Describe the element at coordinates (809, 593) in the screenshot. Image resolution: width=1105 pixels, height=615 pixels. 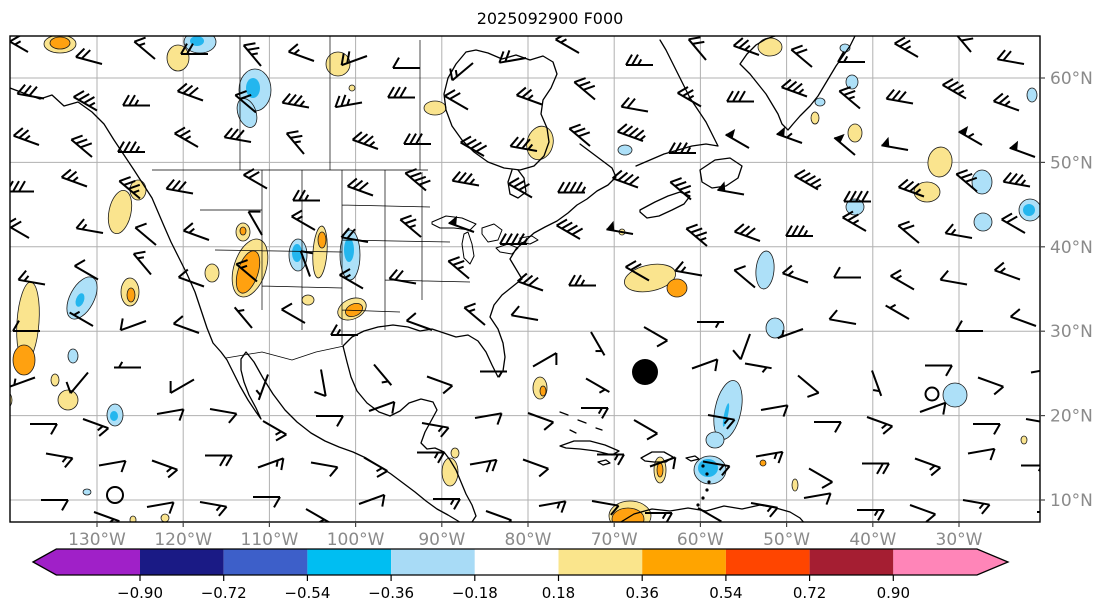
I see `colorbar-tick-label: 0.72` at that location.